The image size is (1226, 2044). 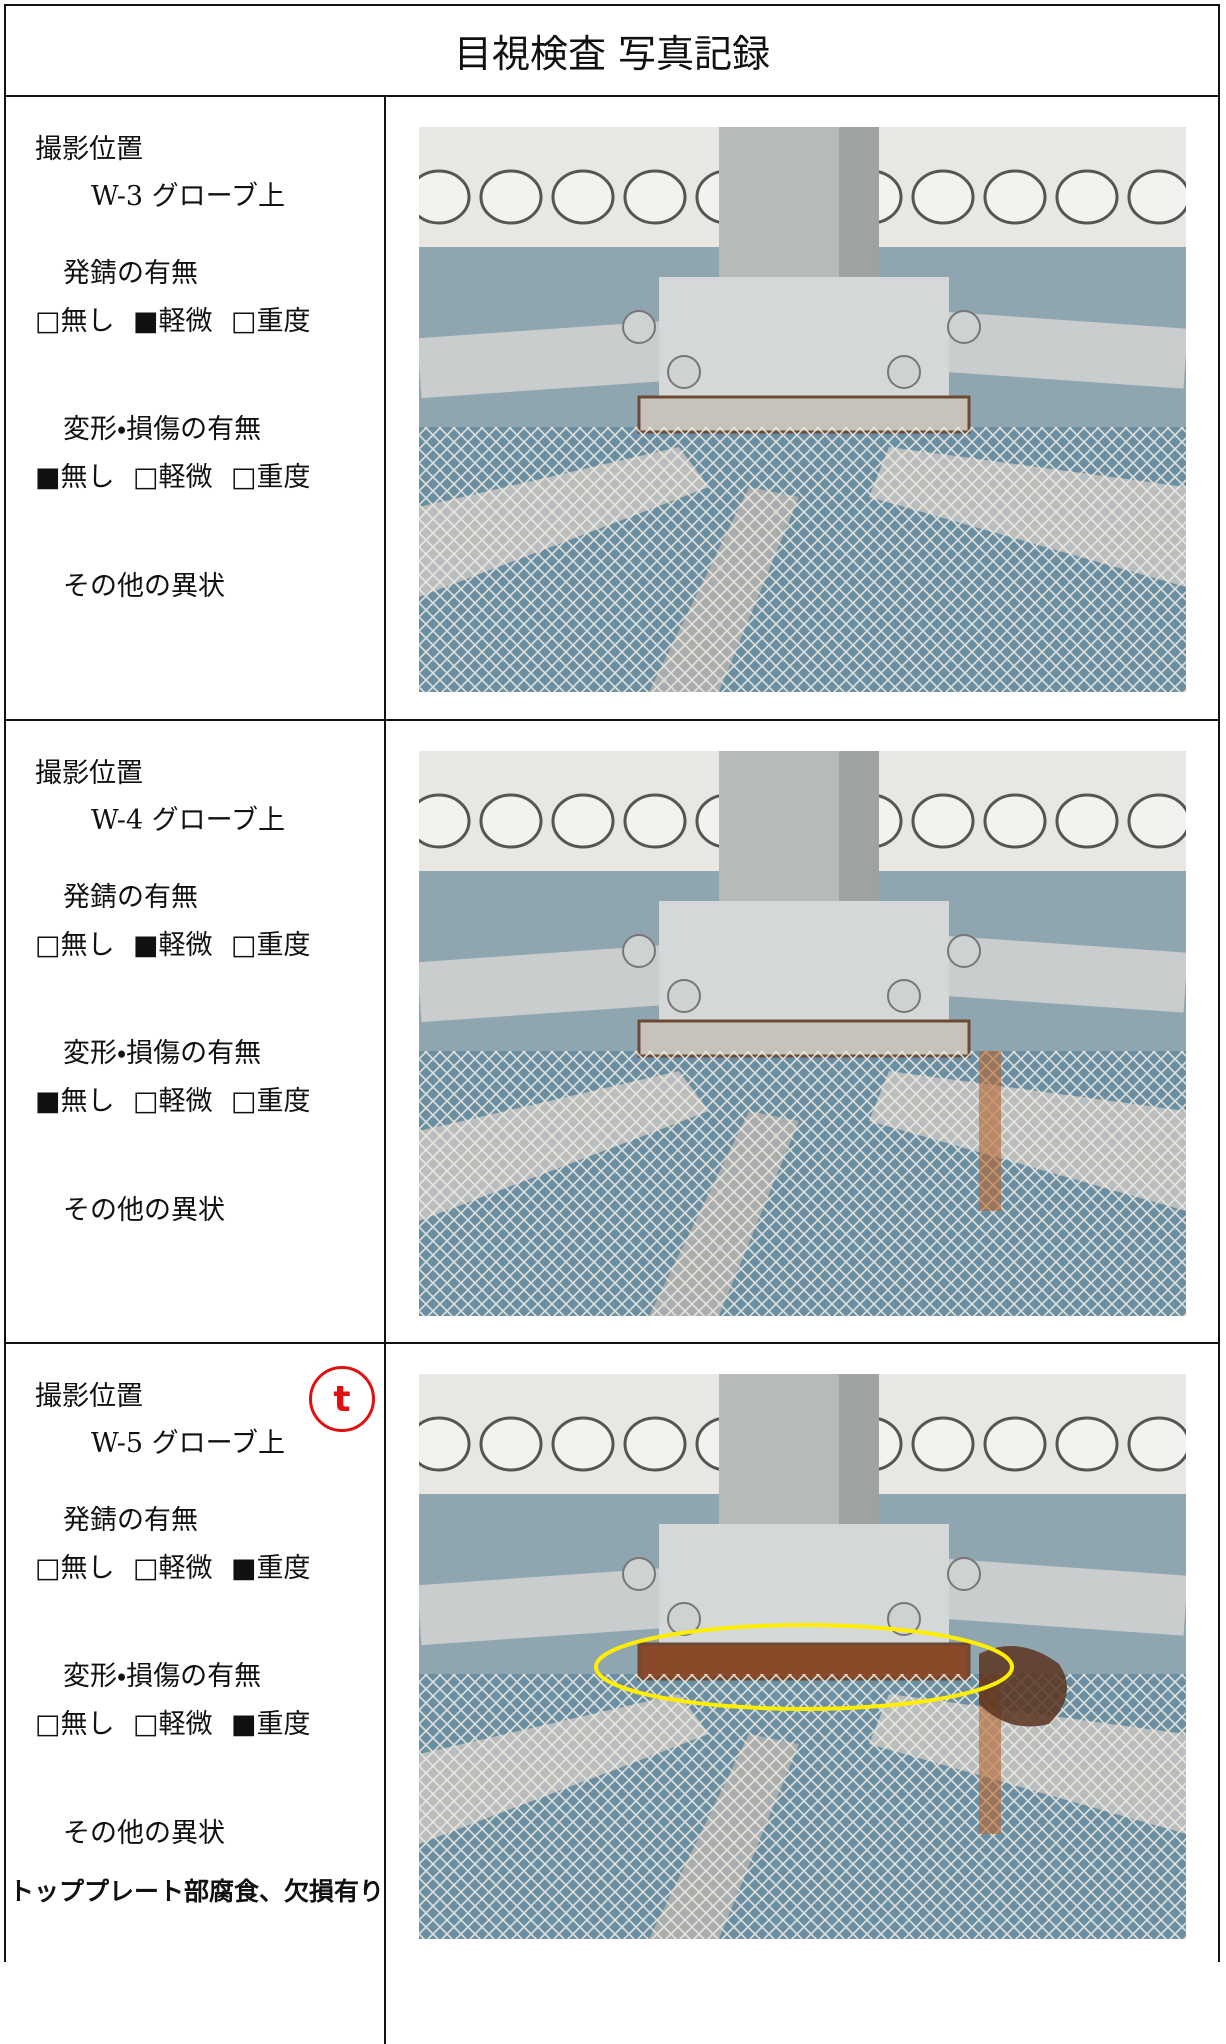 What do you see at coordinates (990, 1131) in the screenshot?
I see `rust-stain` at bounding box center [990, 1131].